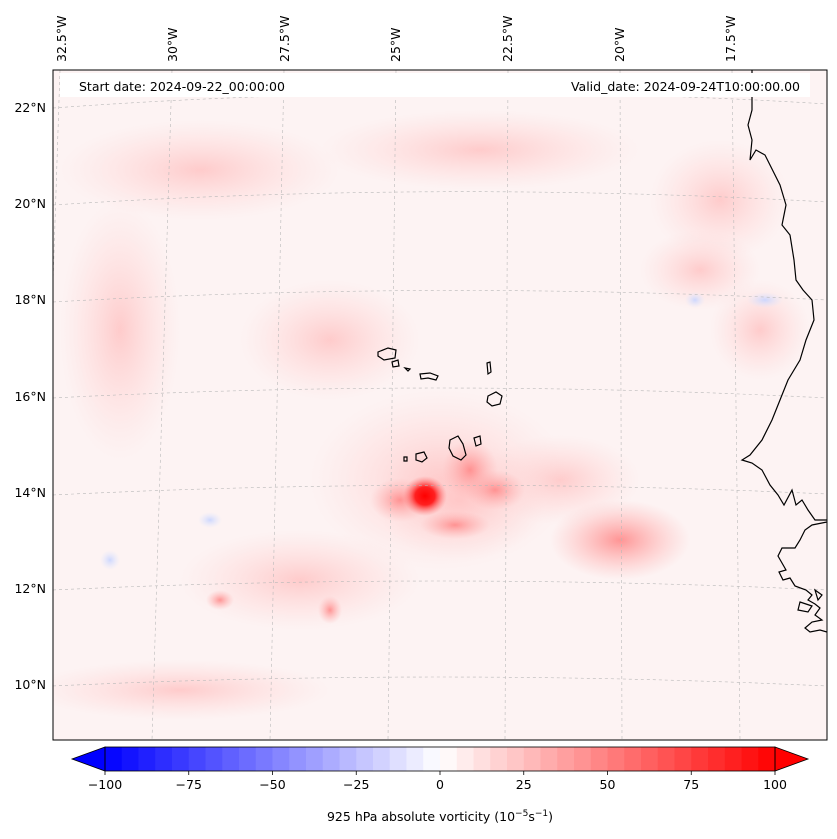 This screenshot has width=837, height=839. I want to click on colorbar-tick-label: 75, so click(691, 784).